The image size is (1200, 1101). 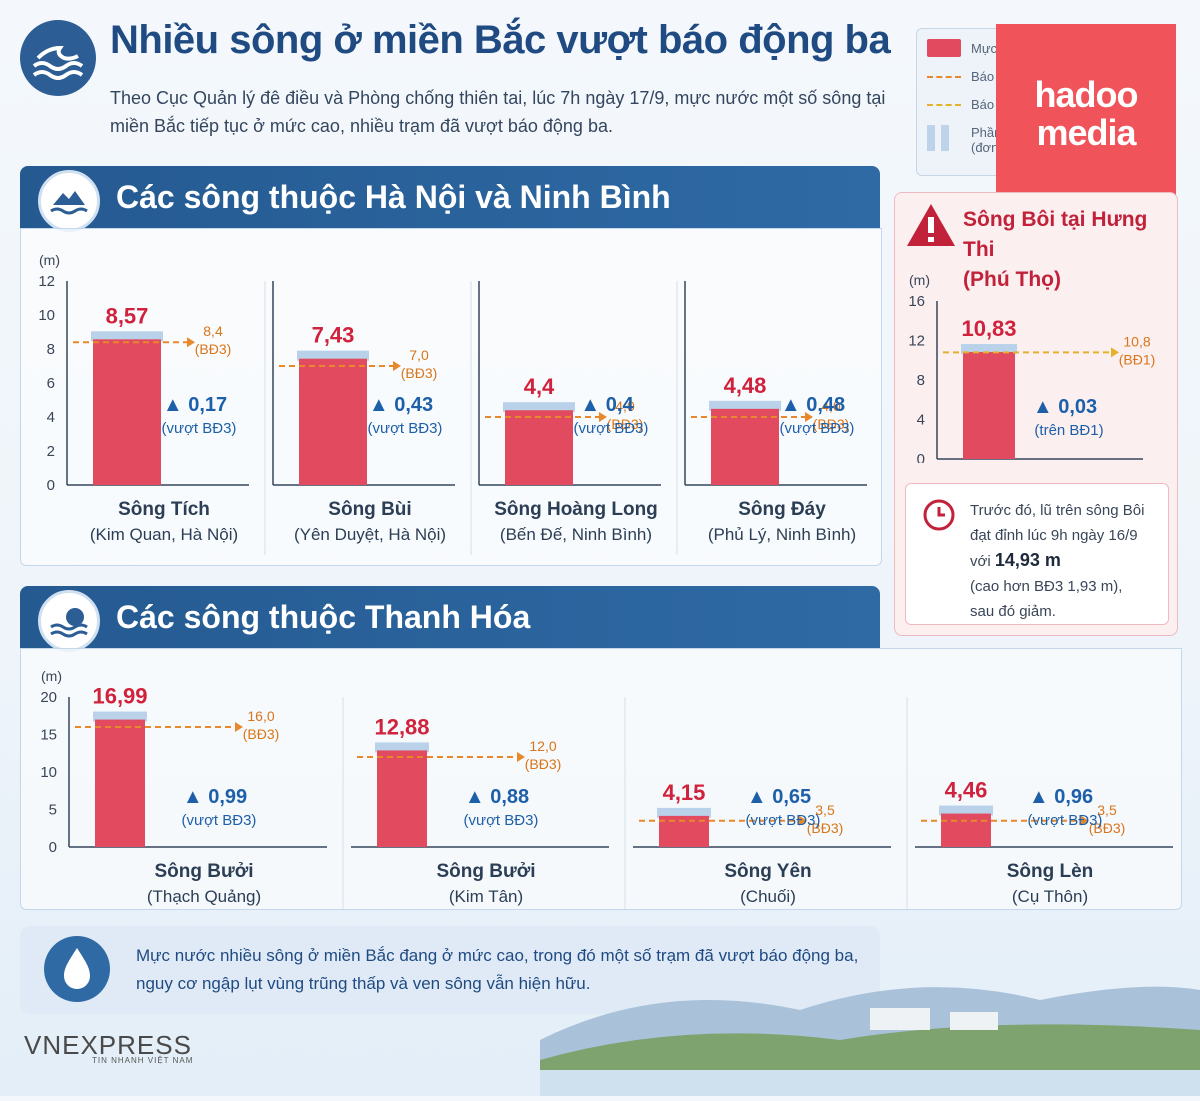 What do you see at coordinates (48, 697) in the screenshot?
I see `y-tick-label: 20` at bounding box center [48, 697].